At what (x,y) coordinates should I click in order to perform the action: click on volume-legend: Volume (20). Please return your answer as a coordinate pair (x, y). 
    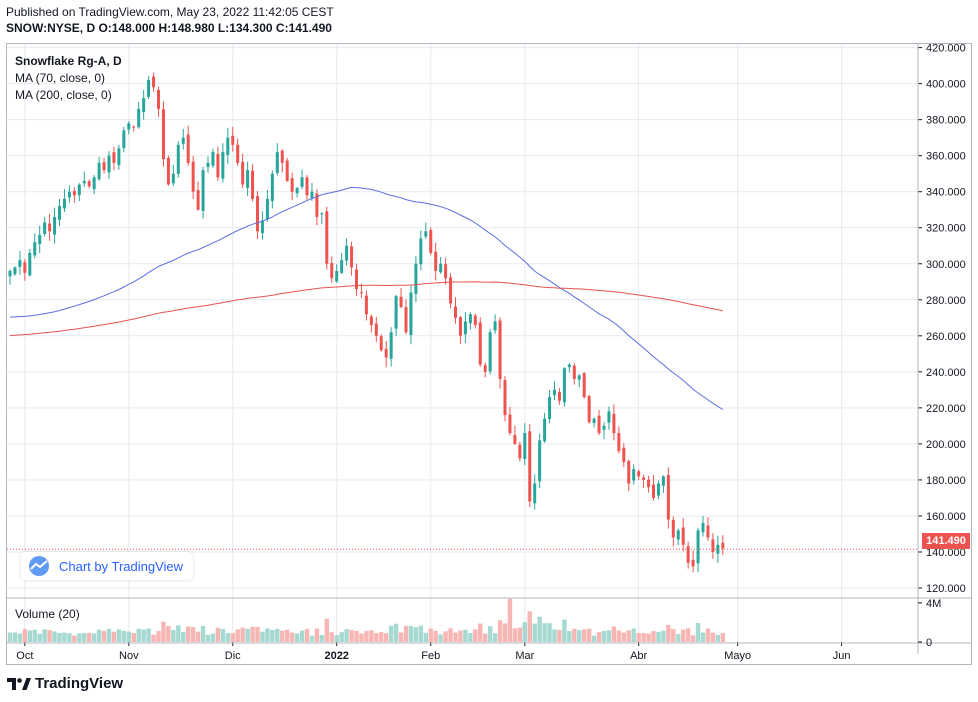
    Looking at the image, I should click on (47, 614).